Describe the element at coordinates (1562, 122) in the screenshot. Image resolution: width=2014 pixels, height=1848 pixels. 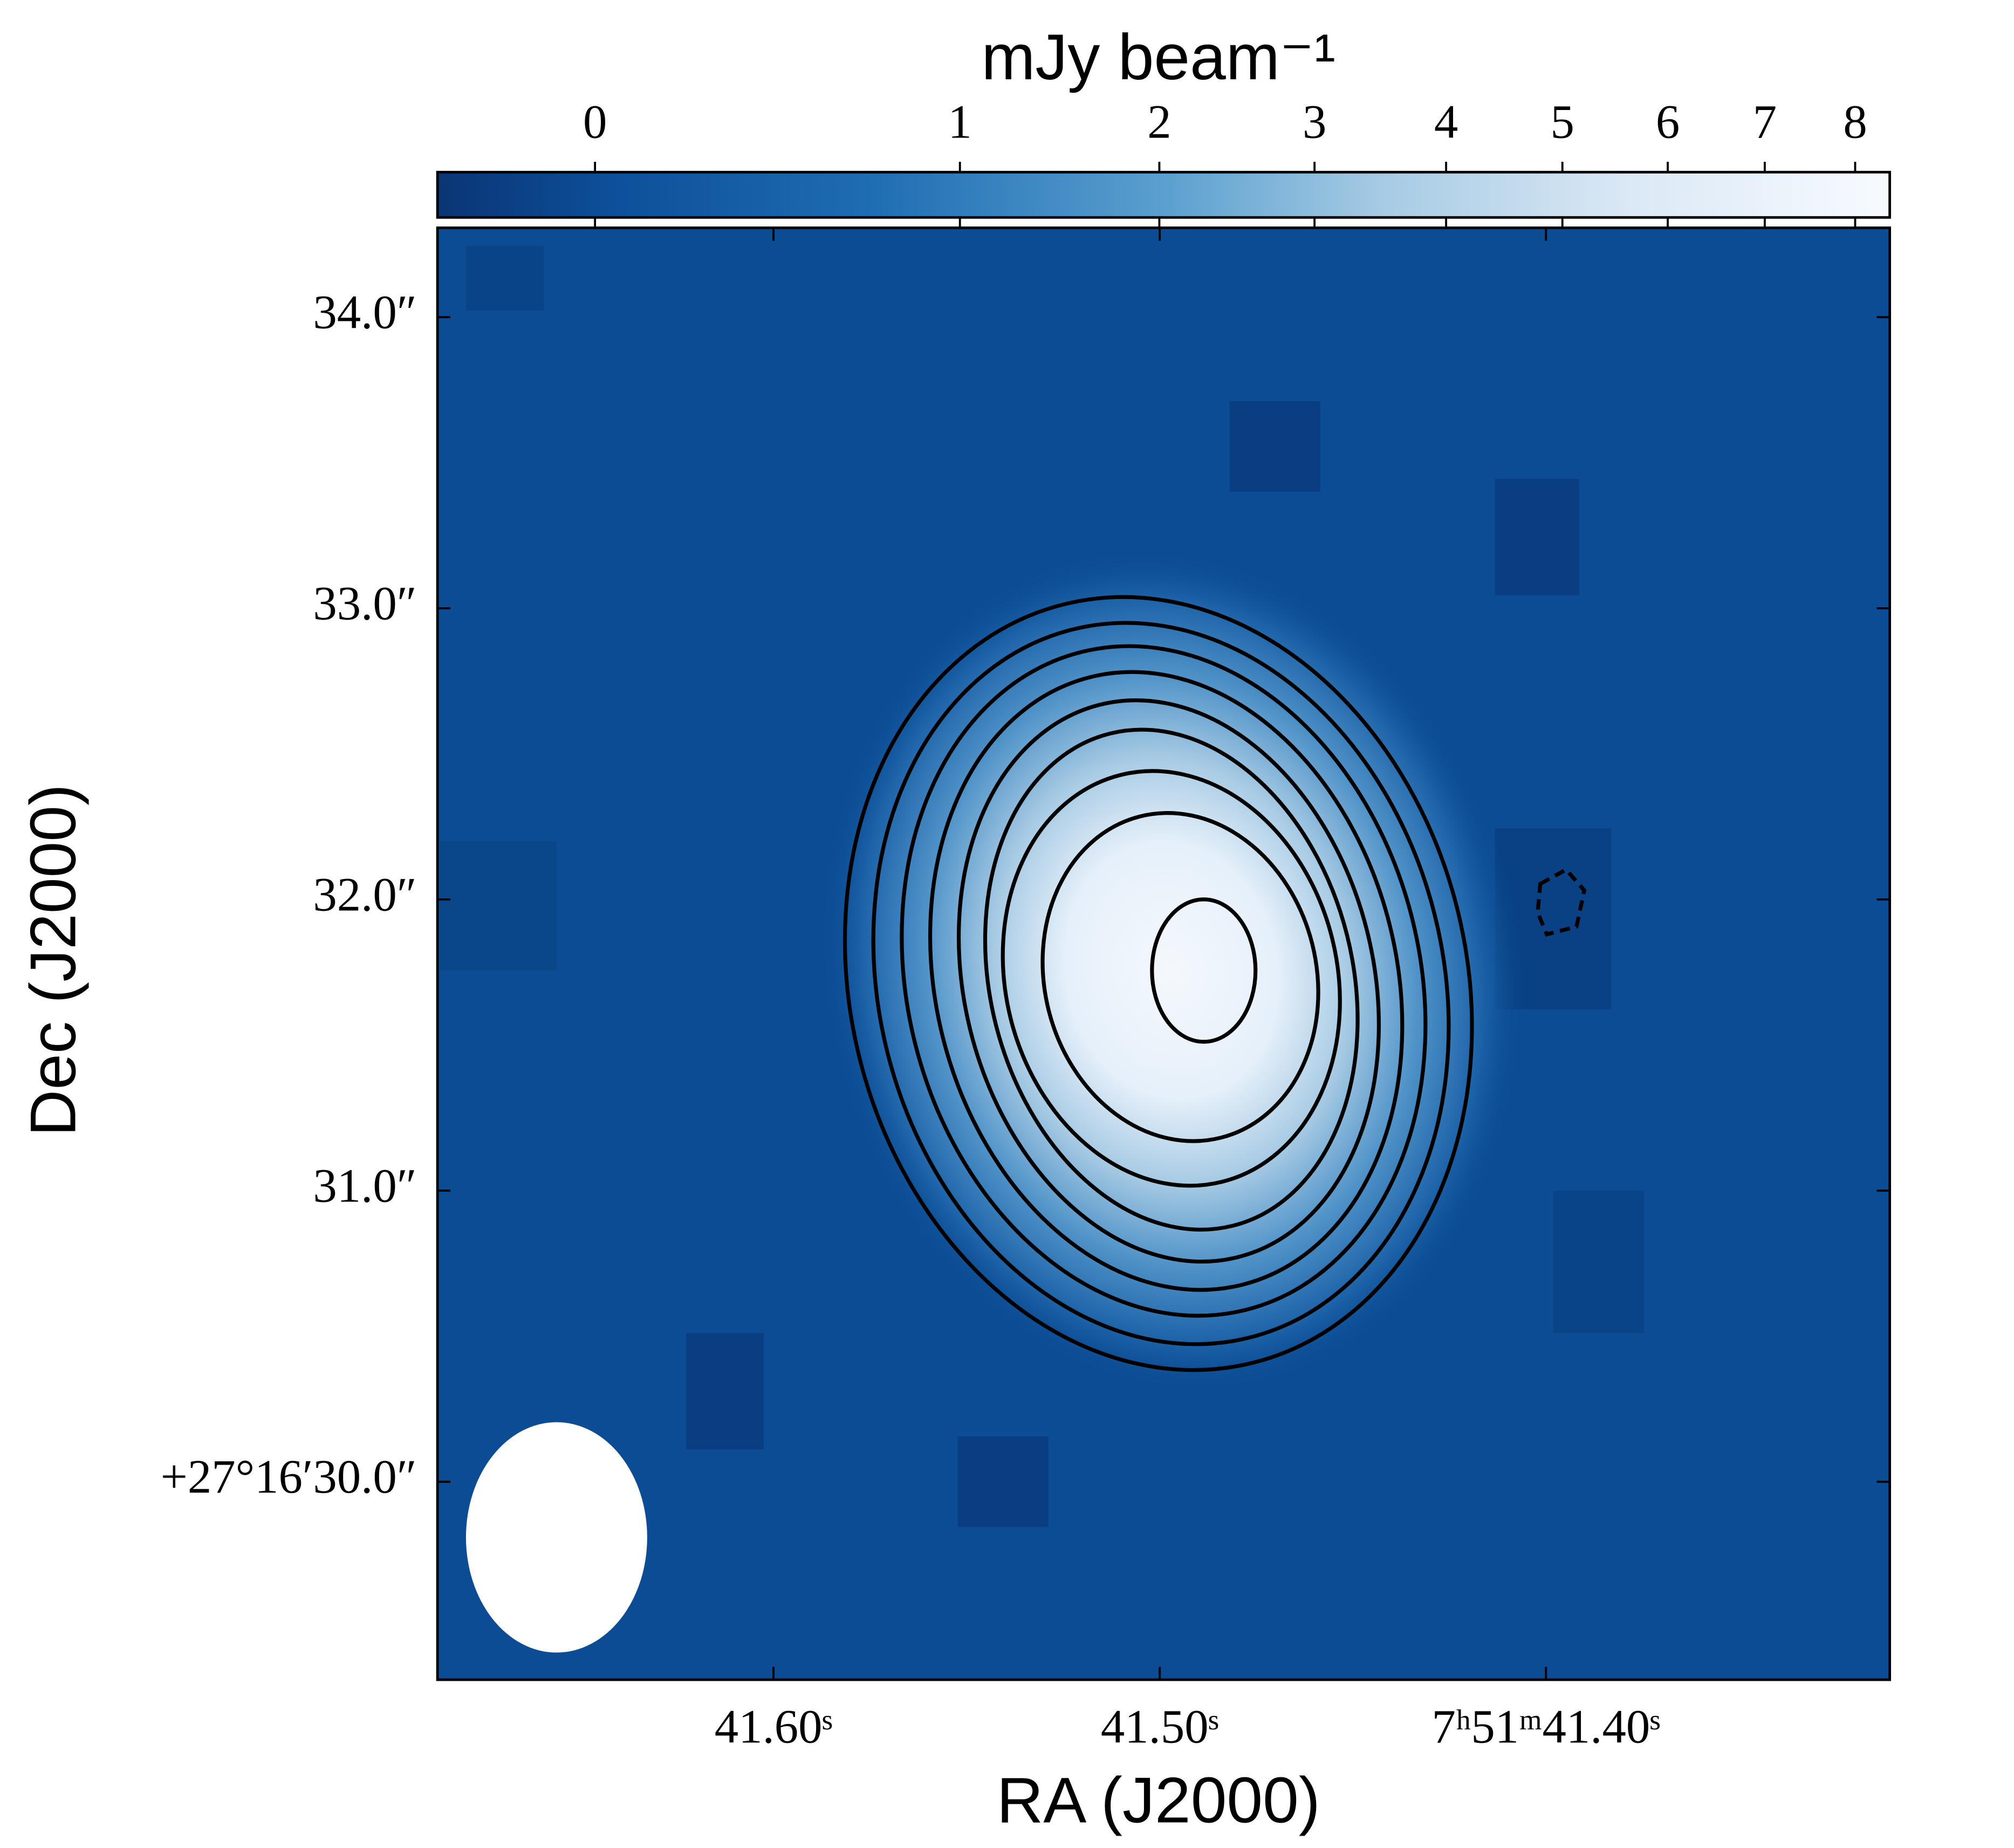
I see `colorbar-tick-label: 5` at that location.